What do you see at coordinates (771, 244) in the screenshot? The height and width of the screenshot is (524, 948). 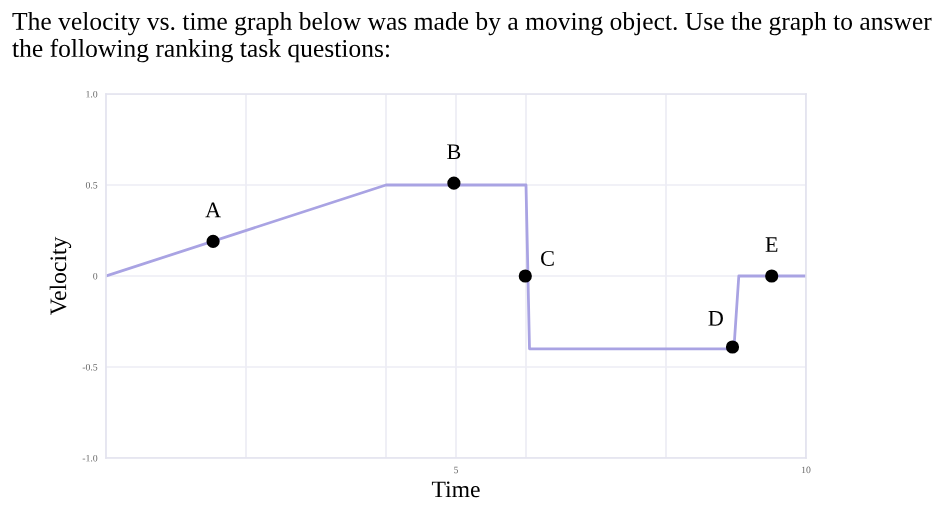 I see `annotation: E` at bounding box center [771, 244].